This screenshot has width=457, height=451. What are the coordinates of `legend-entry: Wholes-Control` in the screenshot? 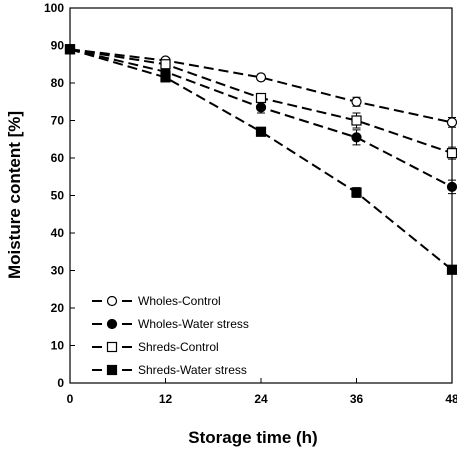 It's located at (156, 301).